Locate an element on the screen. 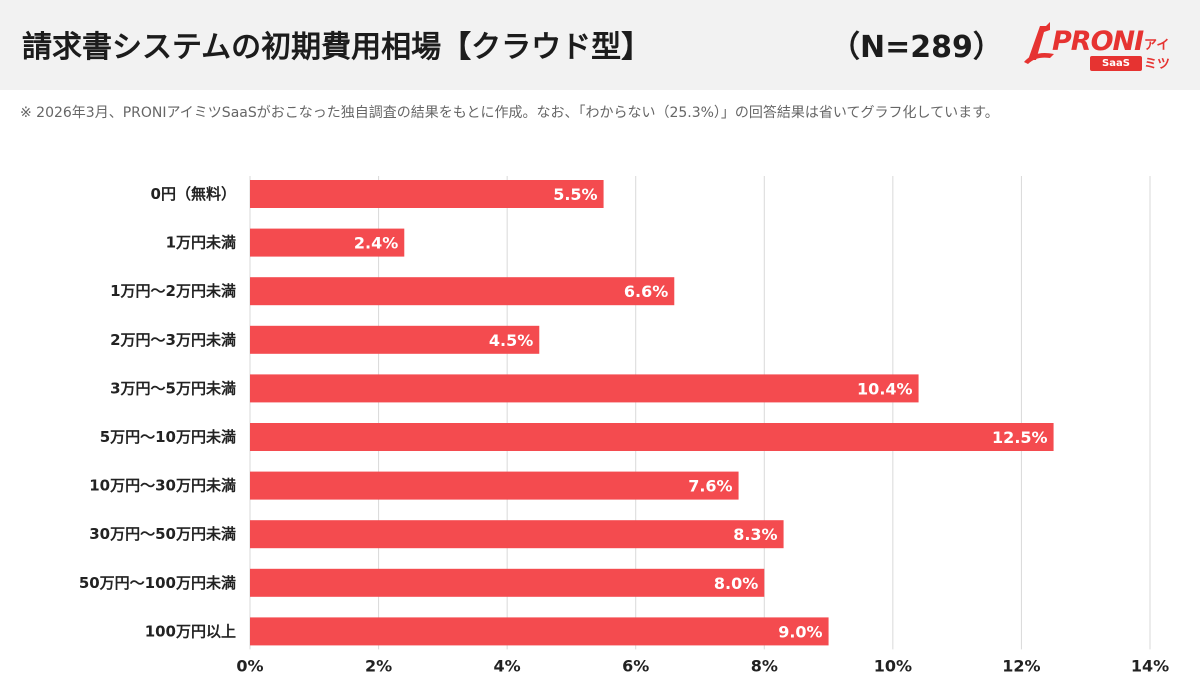 The height and width of the screenshot is (700, 1200). value-label: 2.4% is located at coordinates (376, 243).